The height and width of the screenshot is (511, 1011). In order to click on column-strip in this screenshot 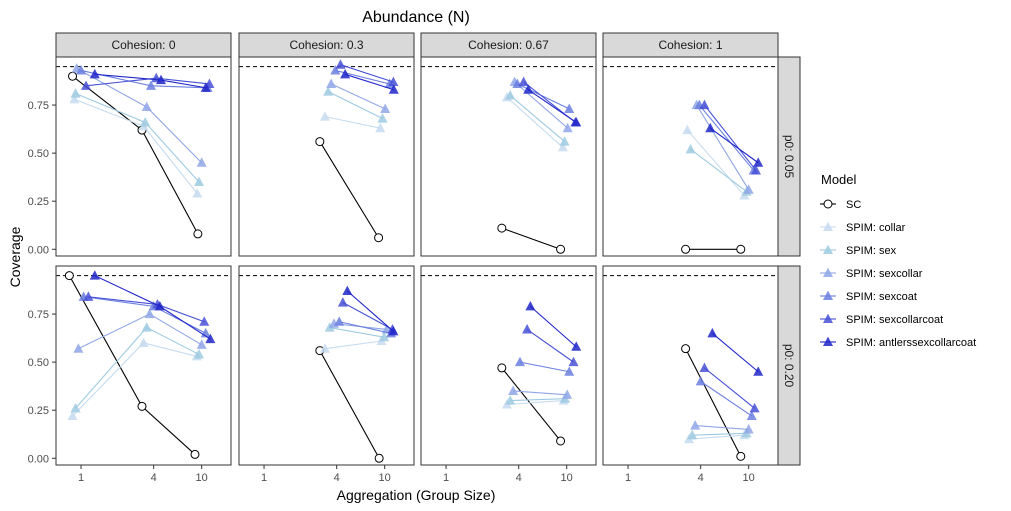, I will do `click(326, 45)`.